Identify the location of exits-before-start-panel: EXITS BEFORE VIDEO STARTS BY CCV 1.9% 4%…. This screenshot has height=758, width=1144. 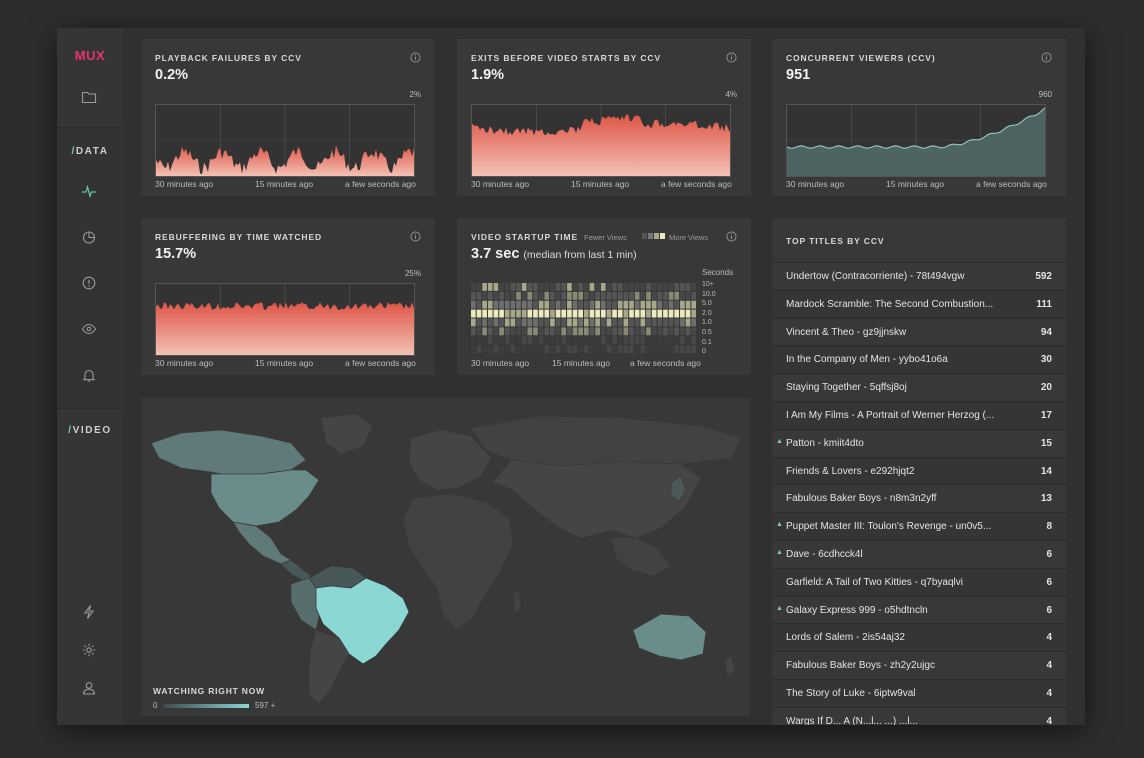
(604, 117).